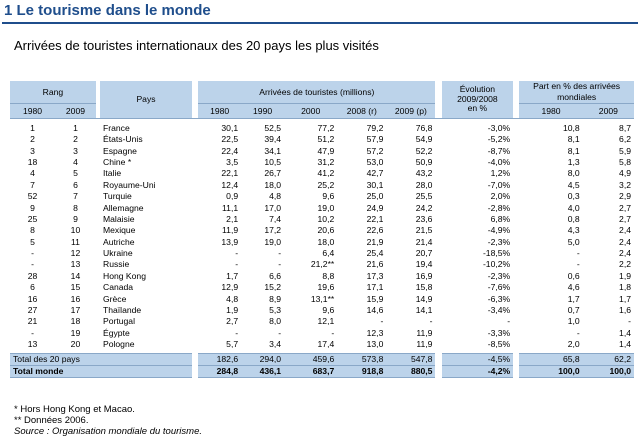 This screenshot has height=438, width=640. Describe the element at coordinates (322, 299) in the screenshot. I see `table-row: 16 16 Grèce 4,8 8,9 13,1** 15,9 14,9 -6,3% 1,7 1,7` at that location.